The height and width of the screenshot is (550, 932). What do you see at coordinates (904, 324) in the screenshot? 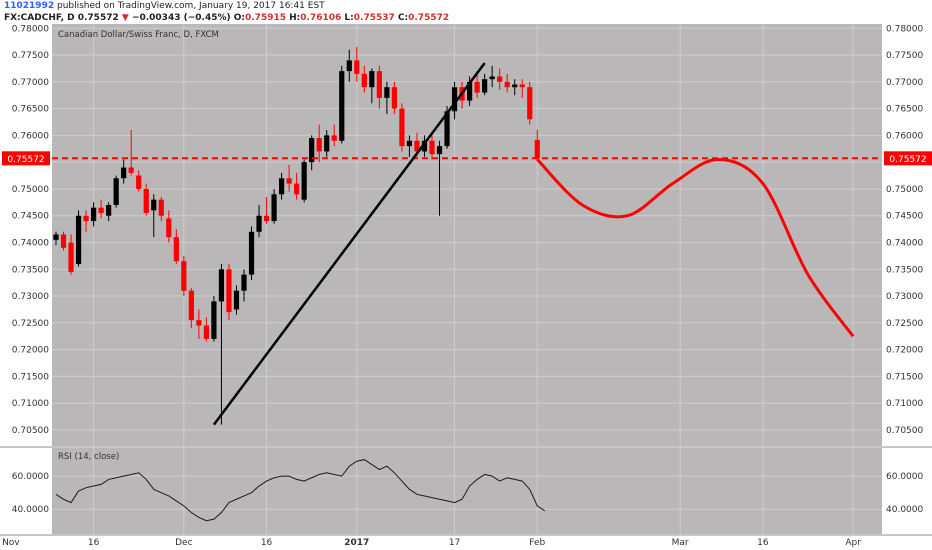
I see `price-tick-label-right: 0.72500` at bounding box center [904, 324].